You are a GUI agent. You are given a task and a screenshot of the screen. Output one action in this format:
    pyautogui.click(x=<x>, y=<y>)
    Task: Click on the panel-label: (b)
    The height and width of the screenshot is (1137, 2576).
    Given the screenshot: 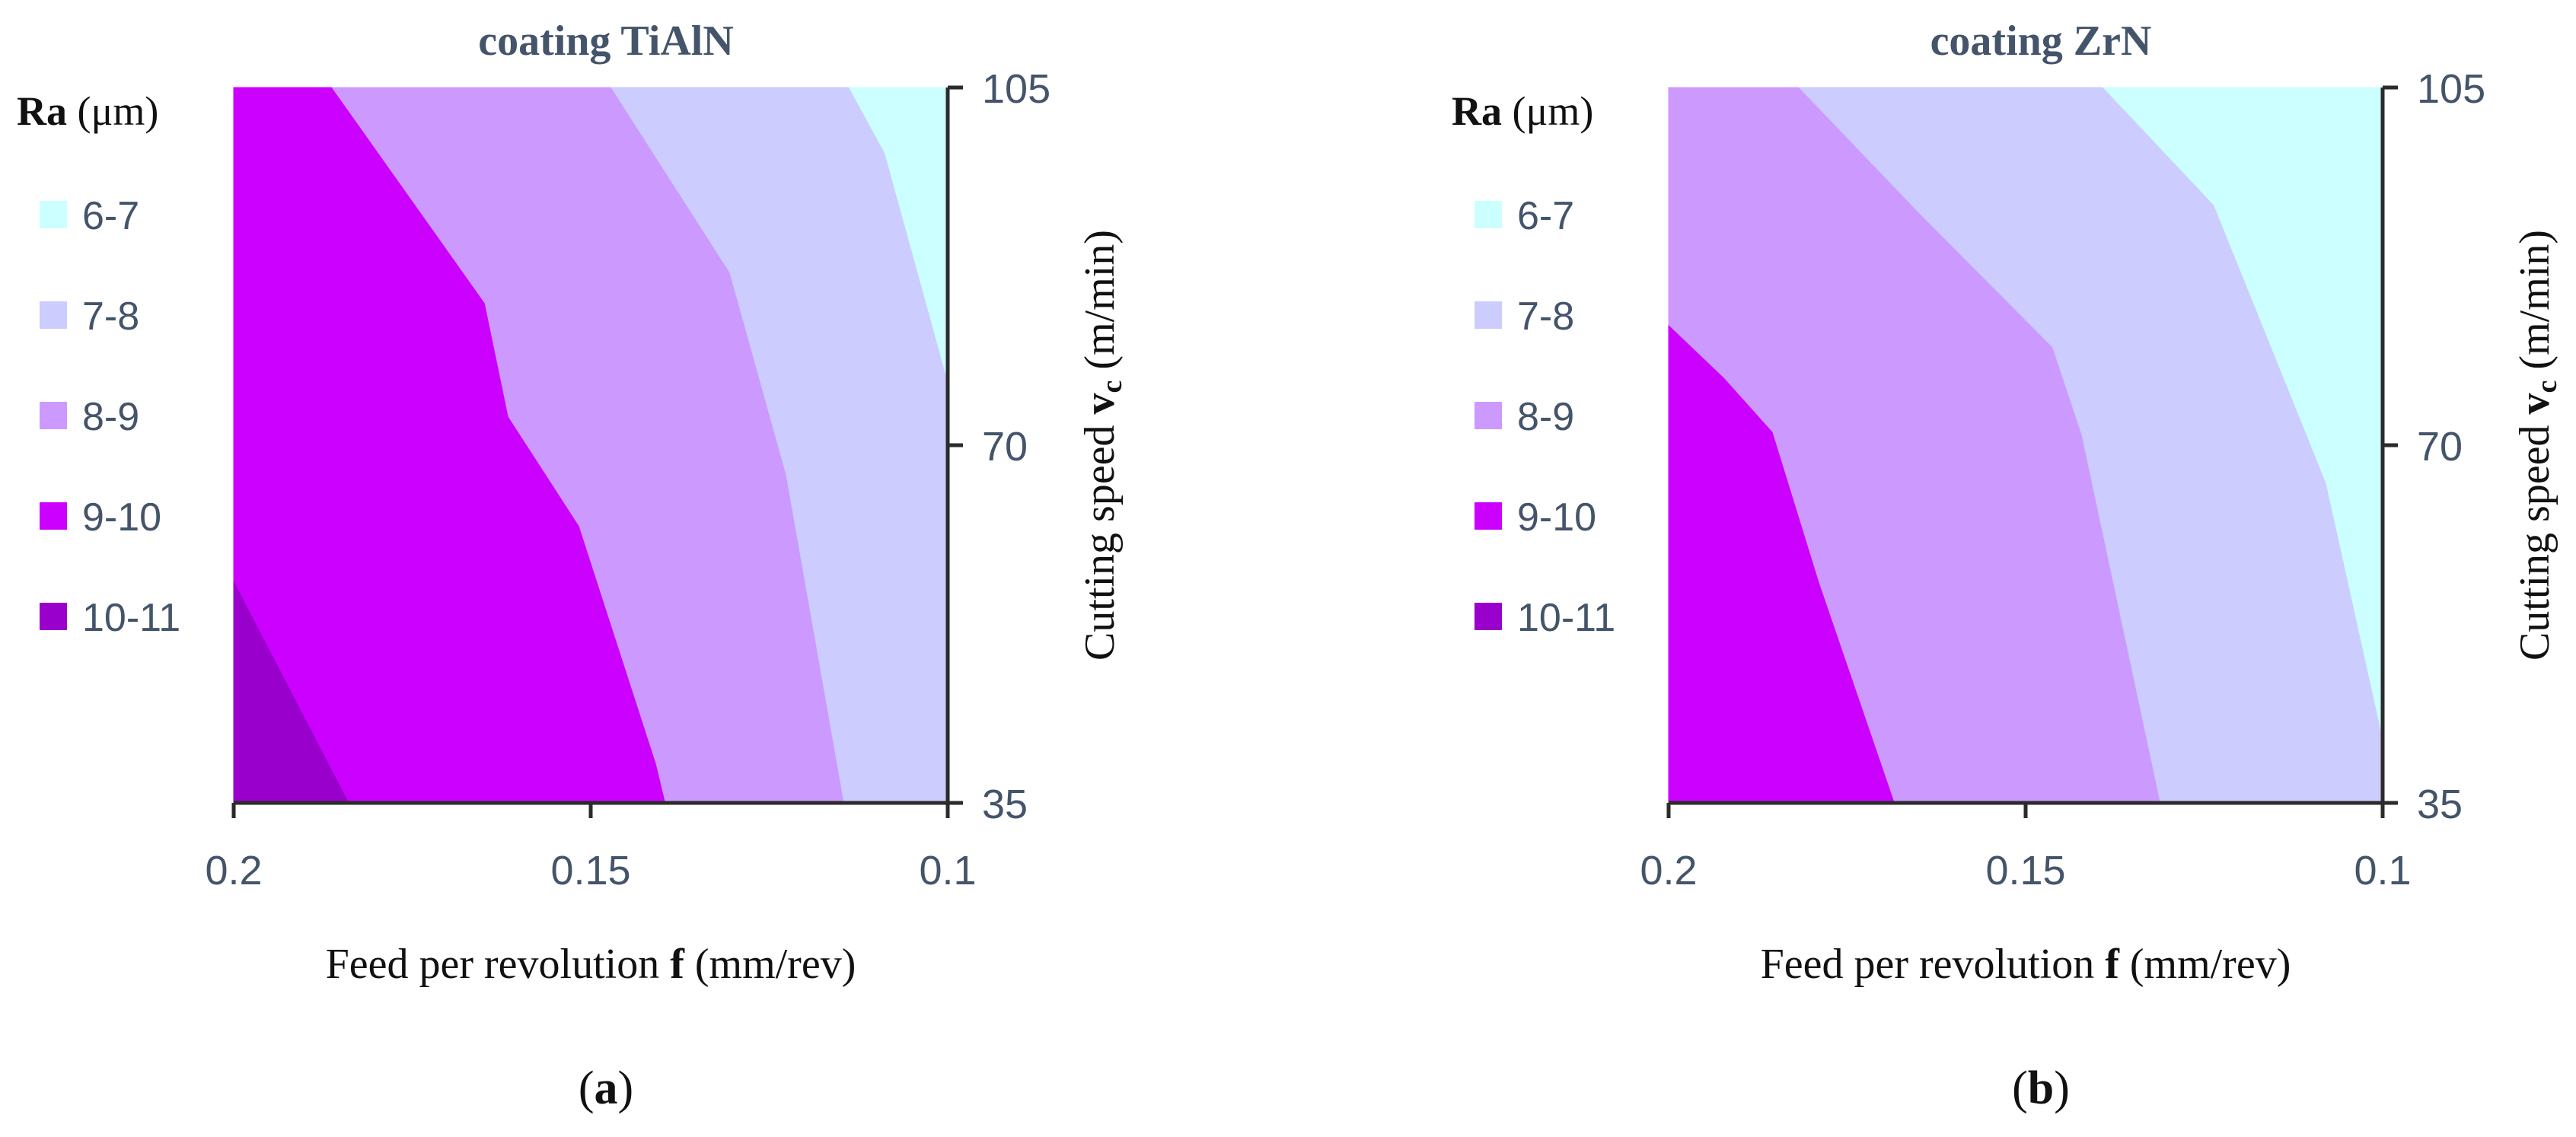 What is the action you would take?
    pyautogui.click(x=2041, y=1088)
    